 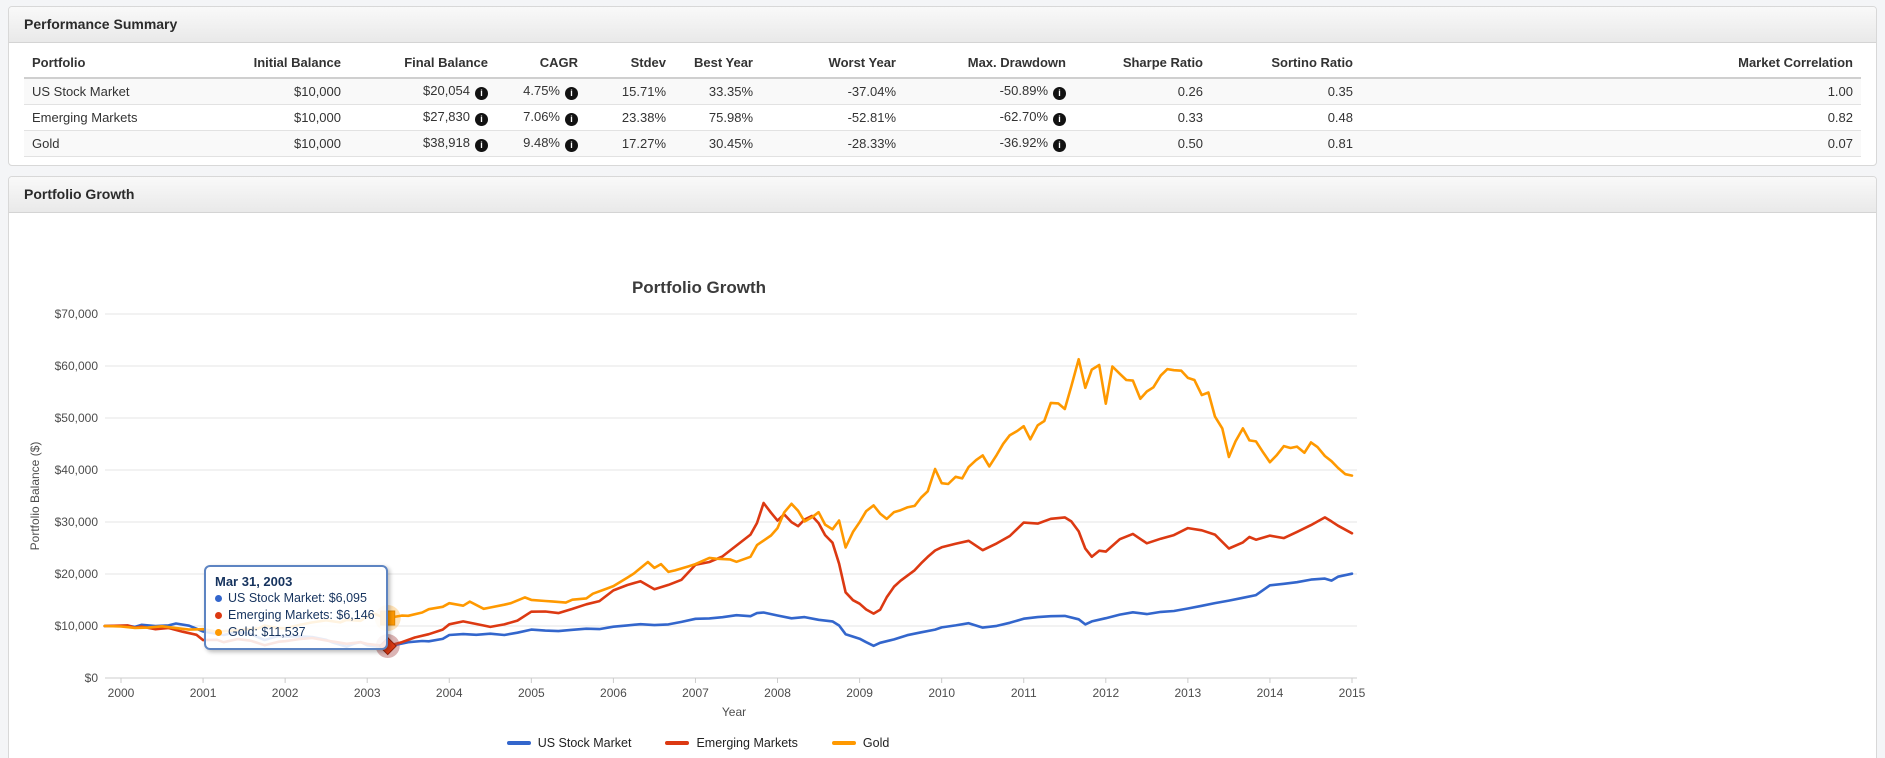 I want to click on tooltip-item: Gold: $11,537, so click(x=295, y=632).